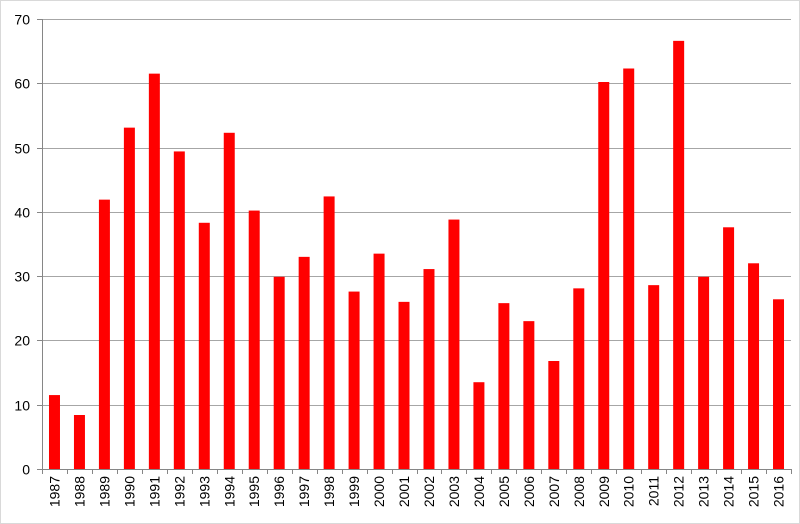 Image resolution: width=800 pixels, height=524 pixels. What do you see at coordinates (22, 213) in the screenshot?
I see `y-tick-label: 40` at bounding box center [22, 213].